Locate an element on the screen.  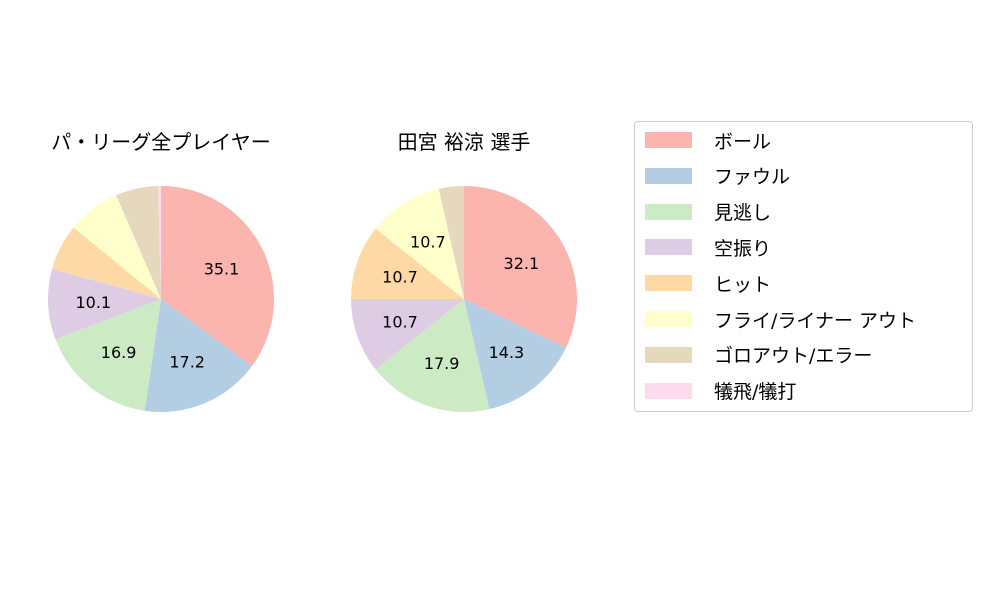
slice-label: 35.1 is located at coordinates (222, 268).